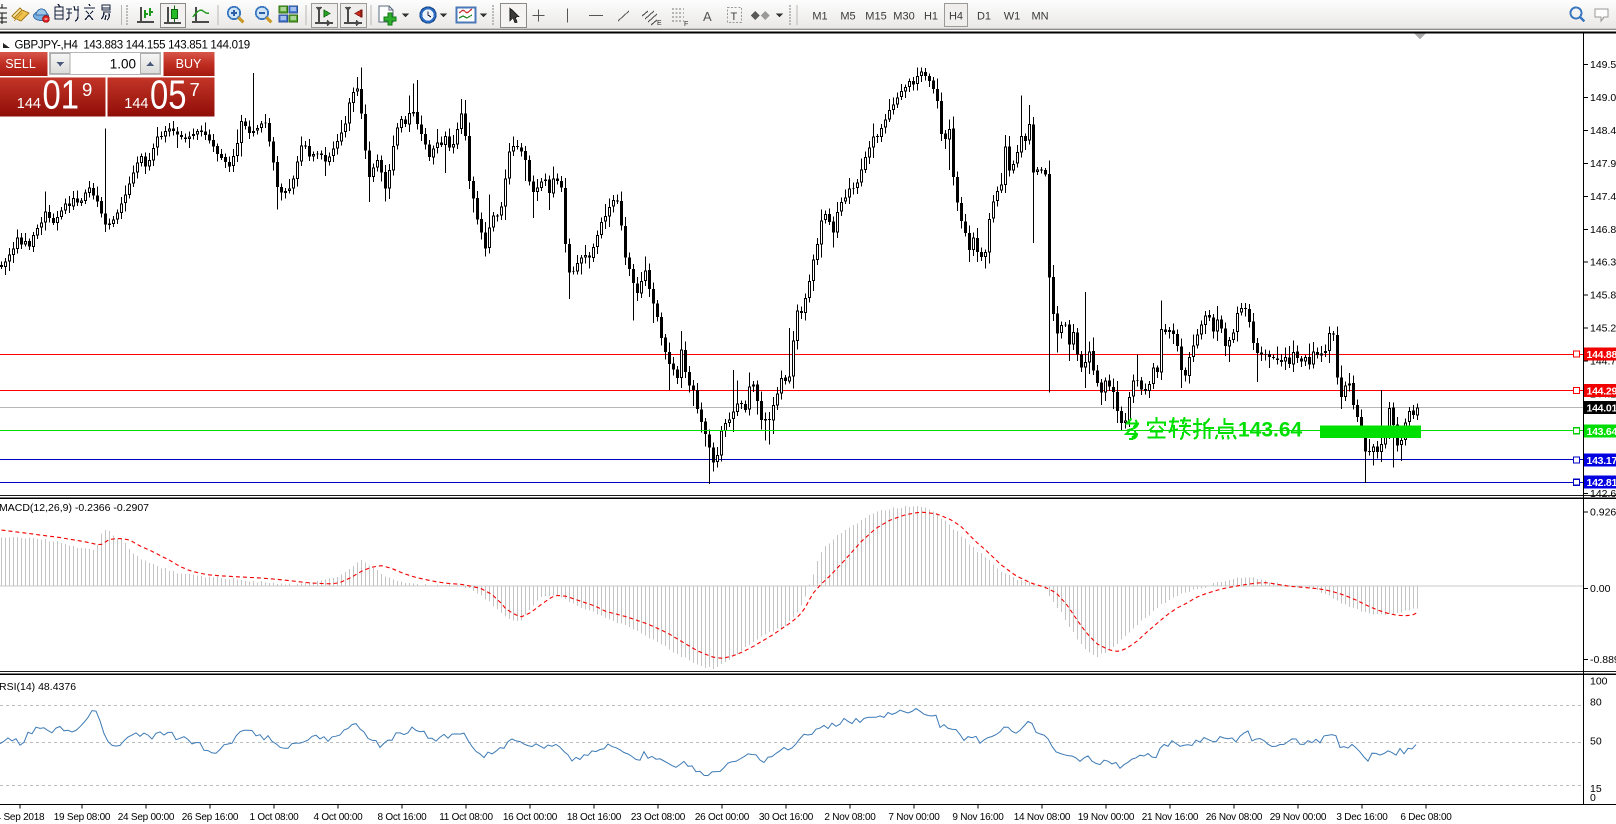 The image size is (1616, 824). Describe the element at coordinates (20, 64) in the screenshot. I see `svg-text: SELL` at that location.